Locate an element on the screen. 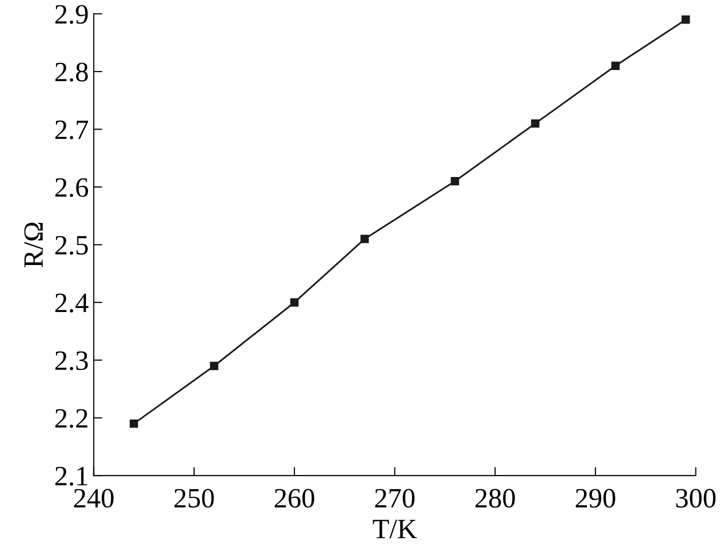  y-tick-label: 2.4 is located at coordinates (71, 303).